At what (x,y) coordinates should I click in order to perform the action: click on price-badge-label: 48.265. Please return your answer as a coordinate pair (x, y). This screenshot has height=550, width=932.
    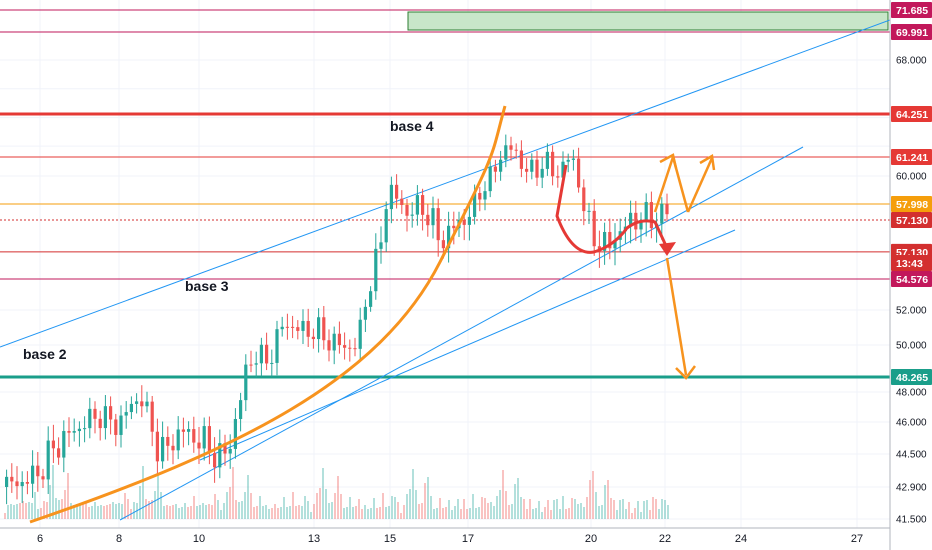
    Looking at the image, I should click on (912, 378).